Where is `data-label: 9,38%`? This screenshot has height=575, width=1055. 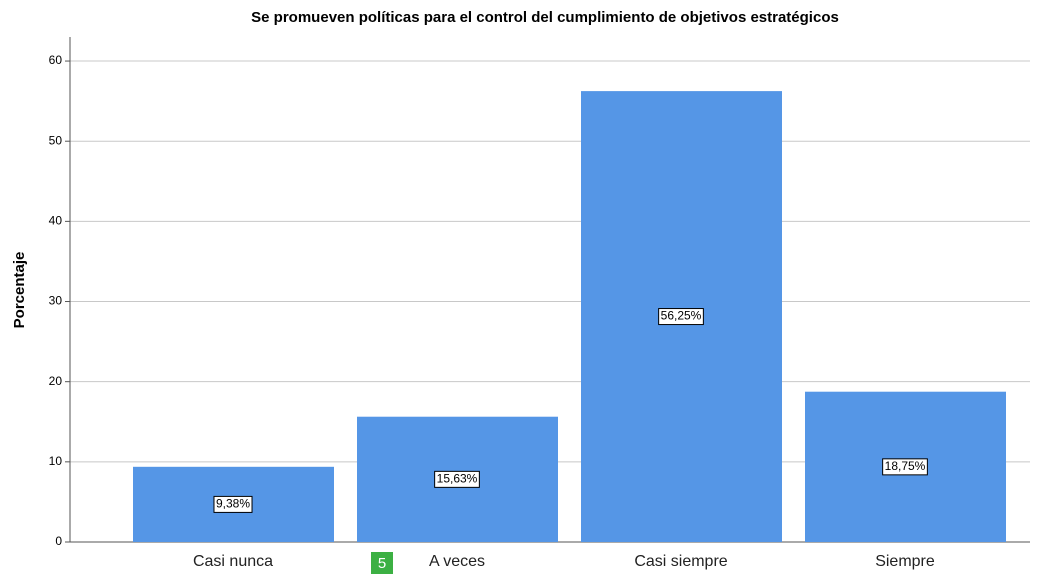
data-label: 9,38% is located at coordinates (233, 504).